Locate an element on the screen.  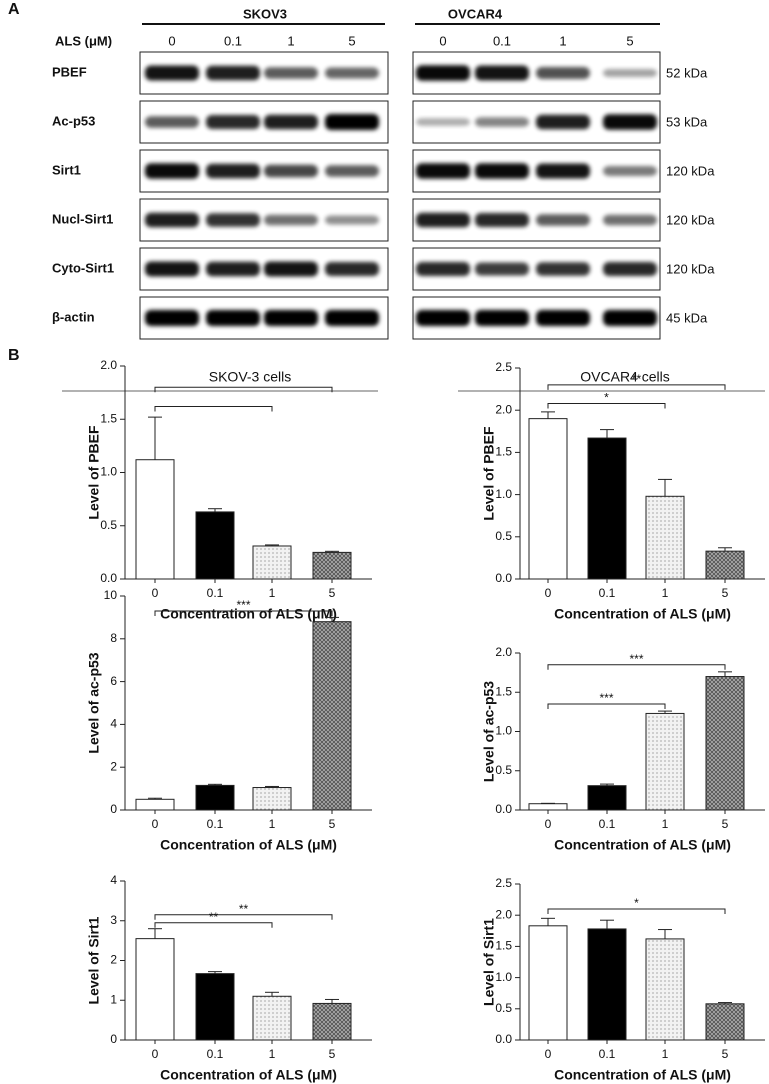
row-label: Cyto-Sirt1 is located at coordinates (83, 267).